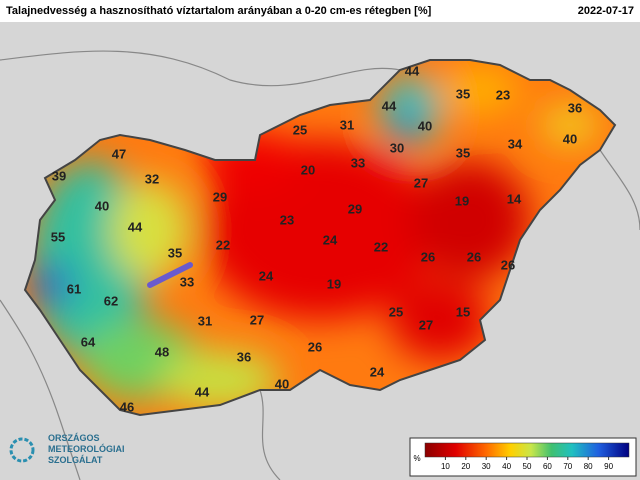 This screenshot has width=640, height=480. Describe the element at coordinates (515, 143) in the screenshot. I see `station-value: 34` at that location.